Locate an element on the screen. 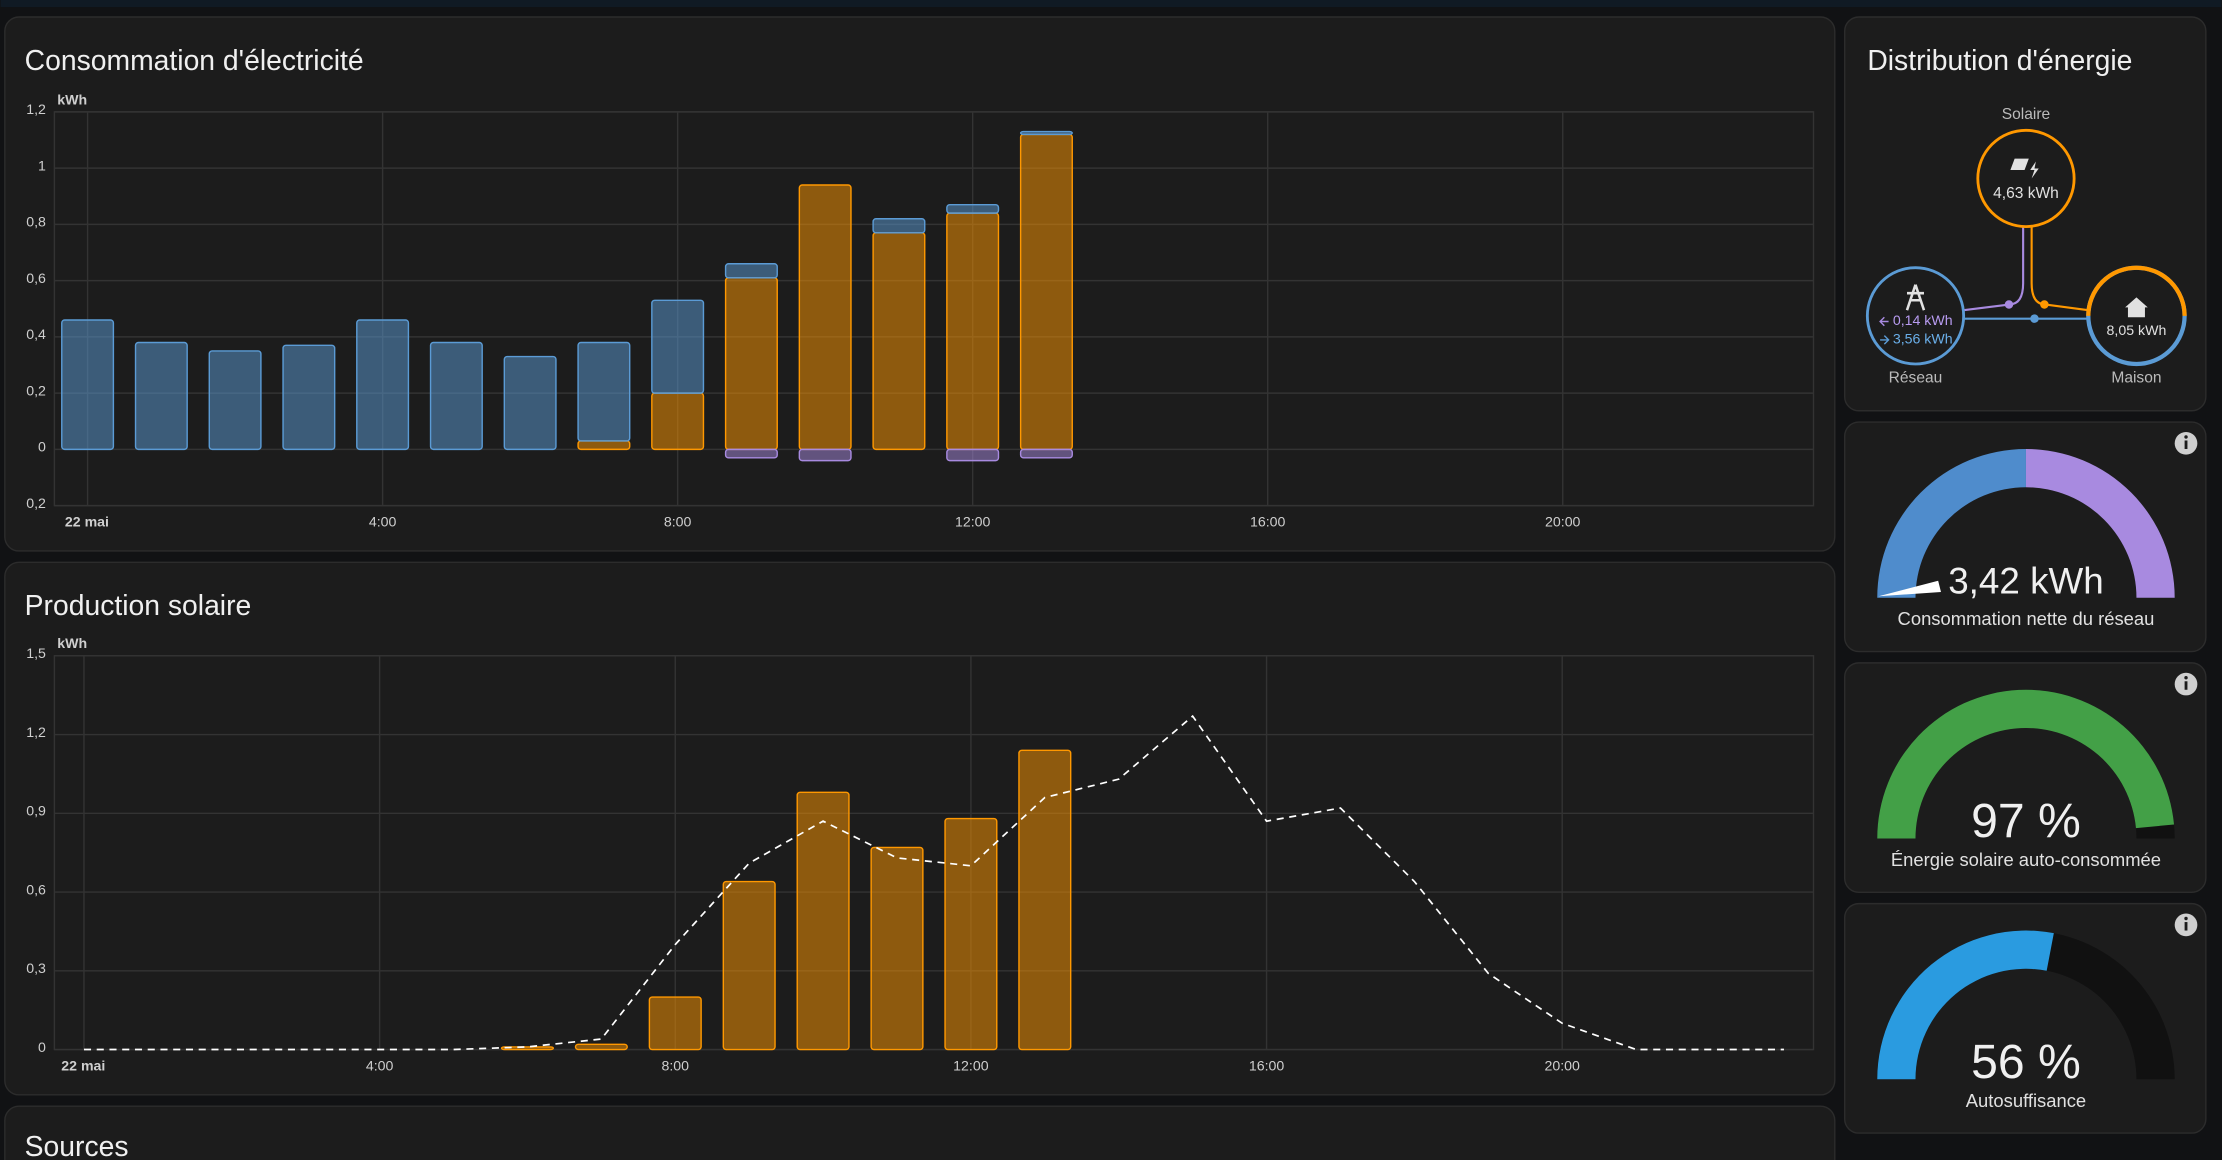 The width and height of the screenshot is (2222, 1160). card is located at coordinates (920, 1132).